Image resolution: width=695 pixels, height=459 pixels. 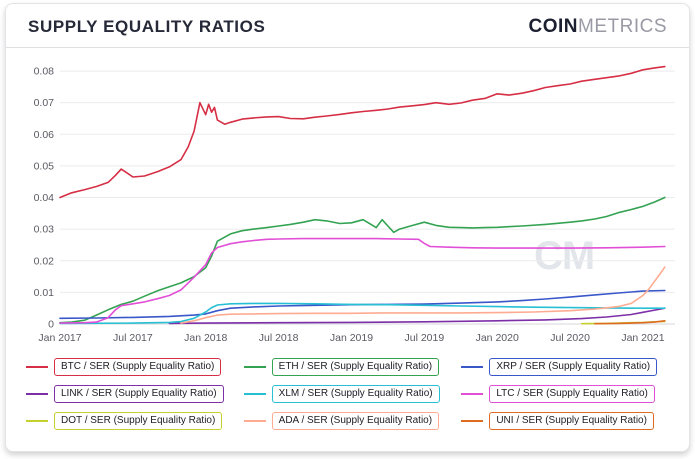 What do you see at coordinates (622, 26) in the screenshot?
I see `logo-metrics: METRICS` at bounding box center [622, 26].